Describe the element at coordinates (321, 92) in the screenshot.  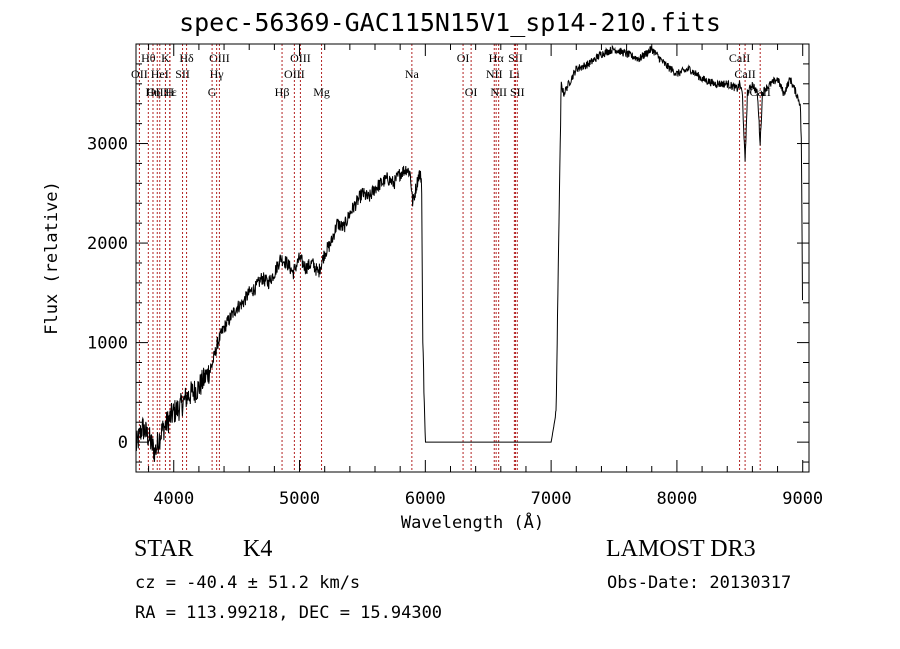
I see `spectral-line-label: Mg` at that location.